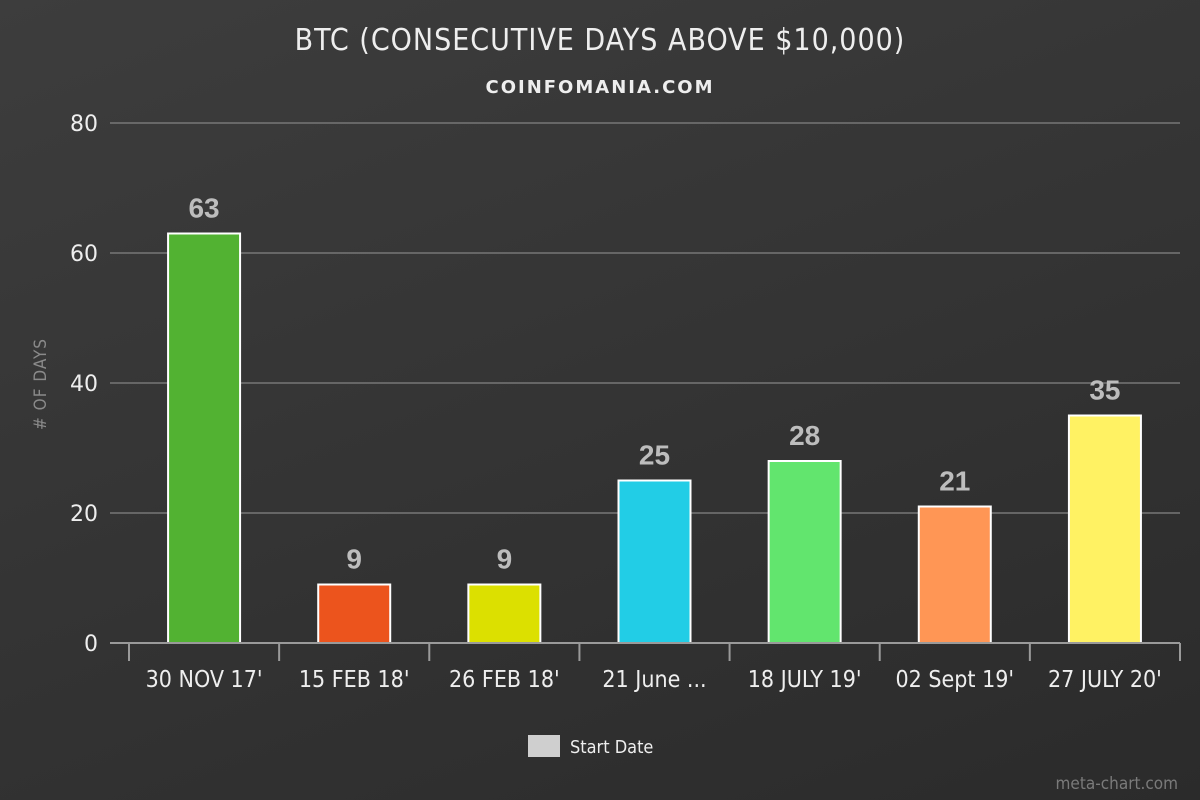 This screenshot has width=1200, height=800. I want to click on x-tick-label: 18 JULY 19', so click(805, 680).